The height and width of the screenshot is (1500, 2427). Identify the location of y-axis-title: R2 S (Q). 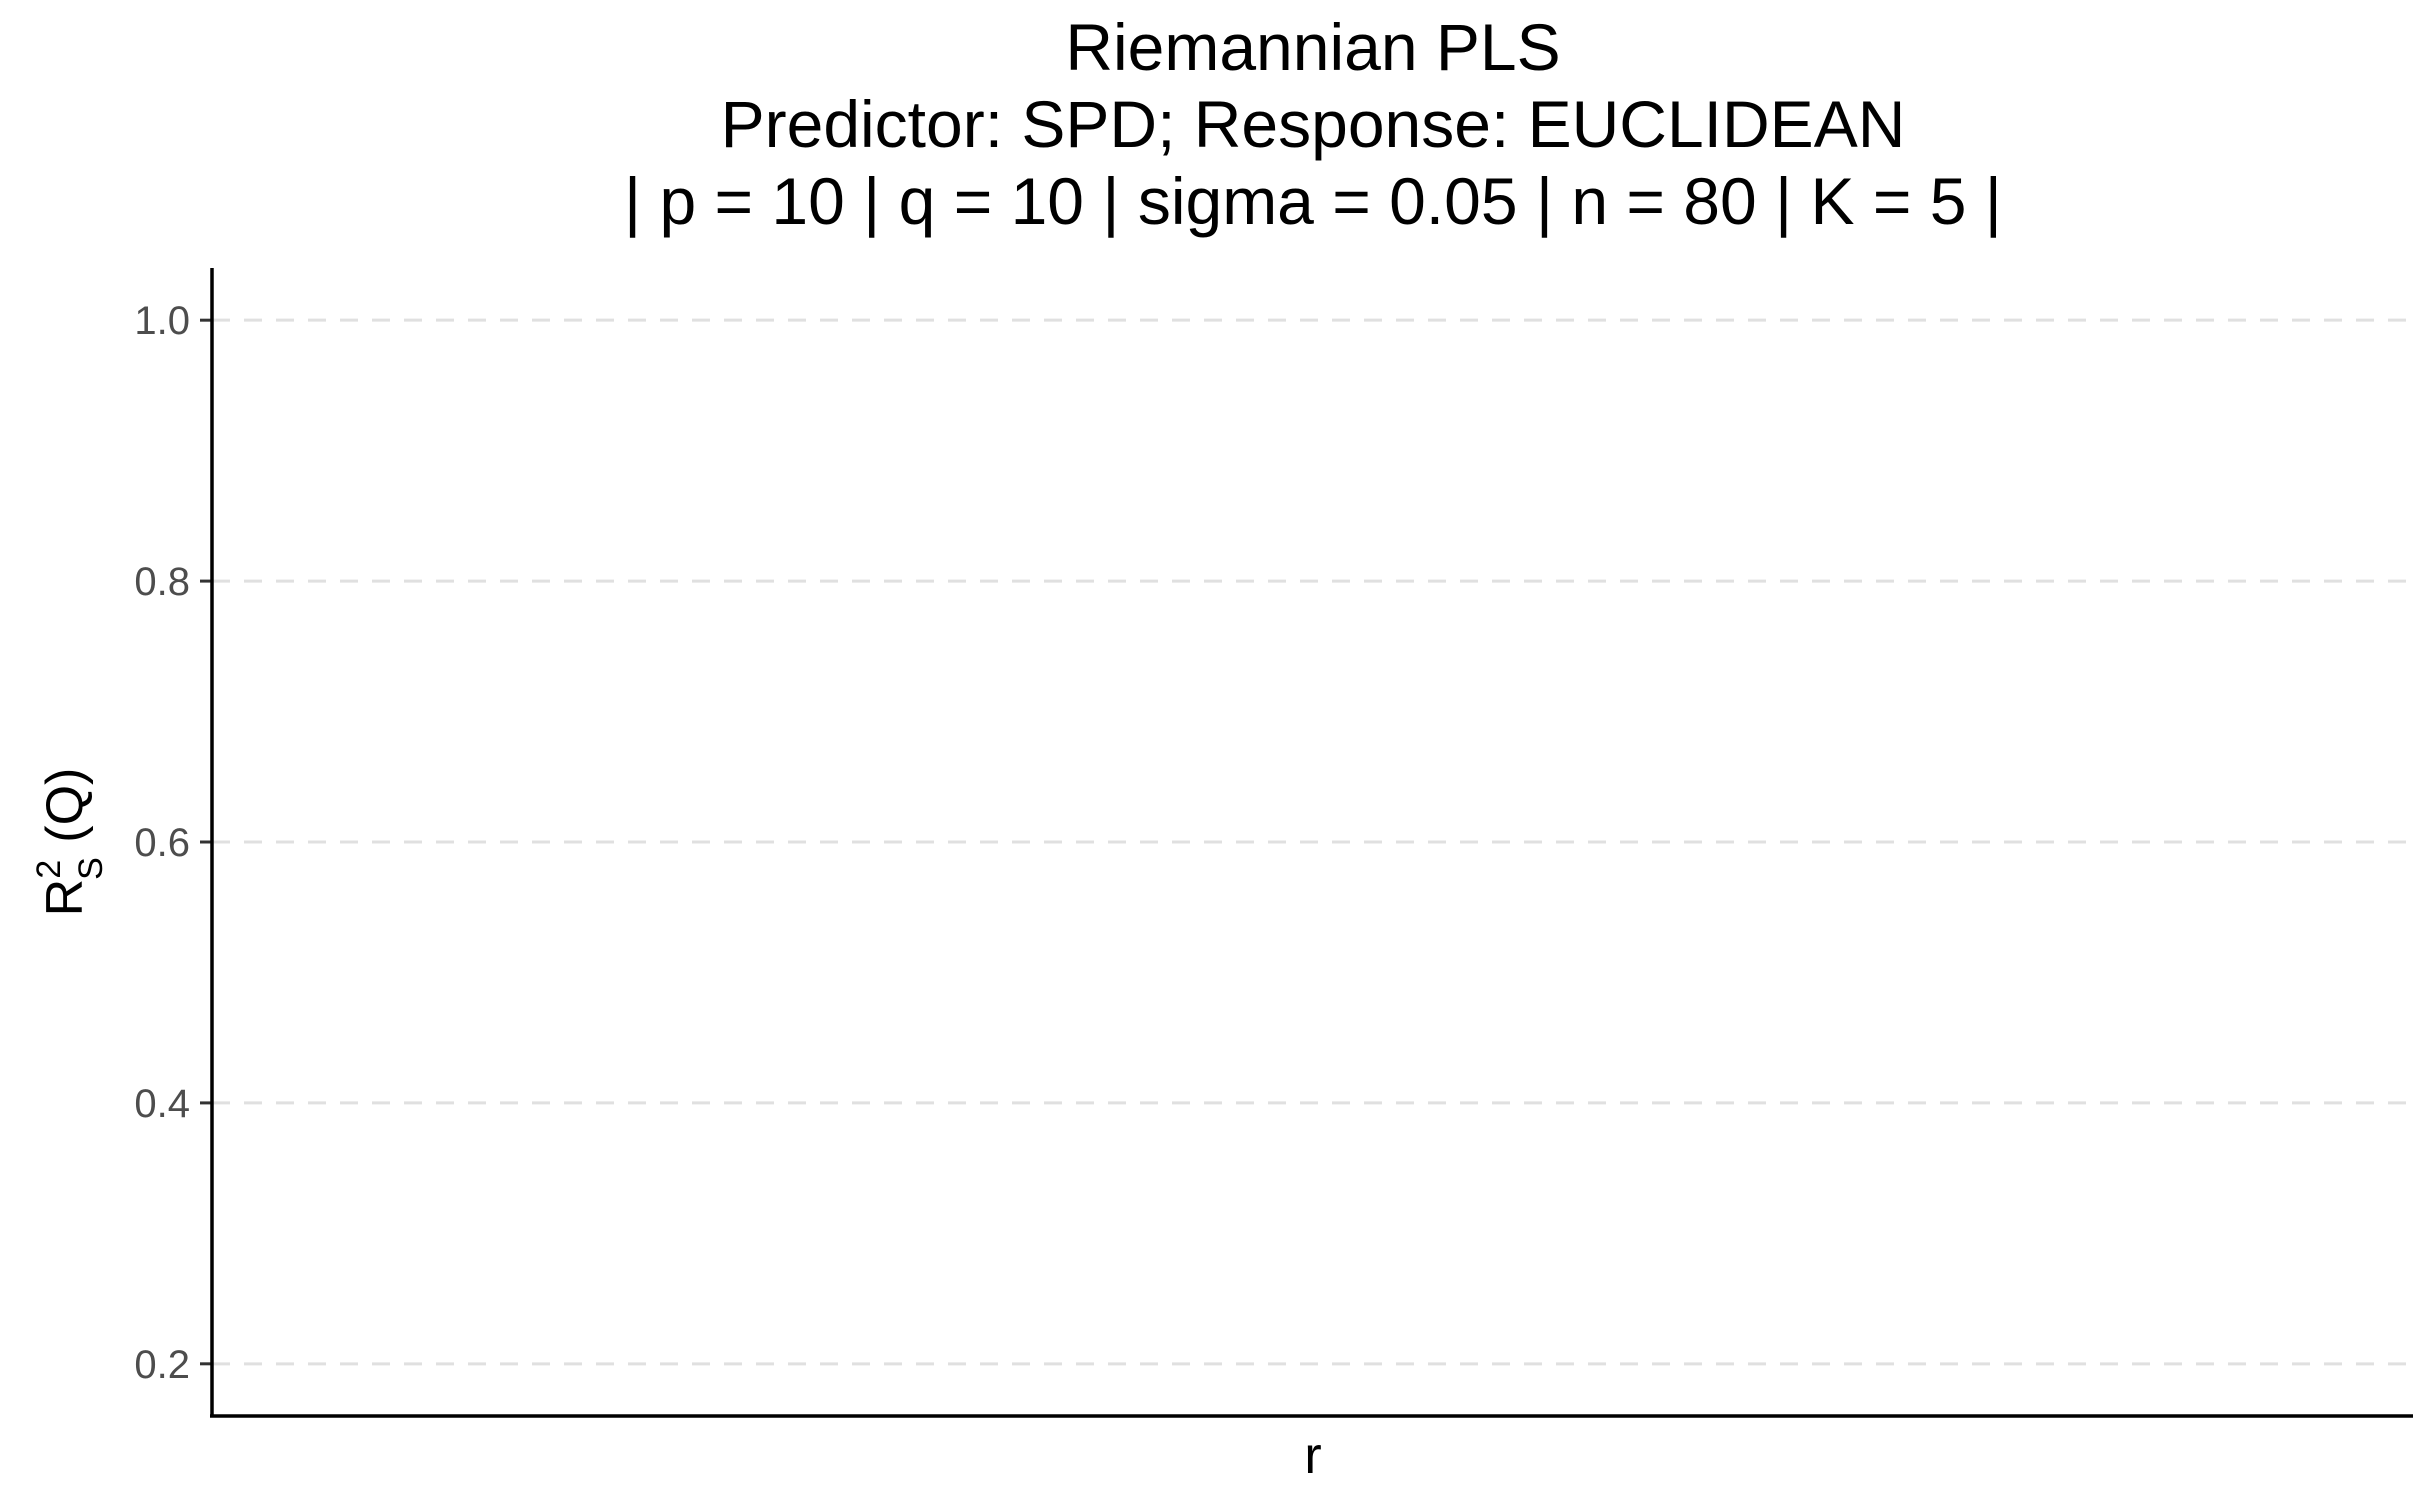
(70, 842).